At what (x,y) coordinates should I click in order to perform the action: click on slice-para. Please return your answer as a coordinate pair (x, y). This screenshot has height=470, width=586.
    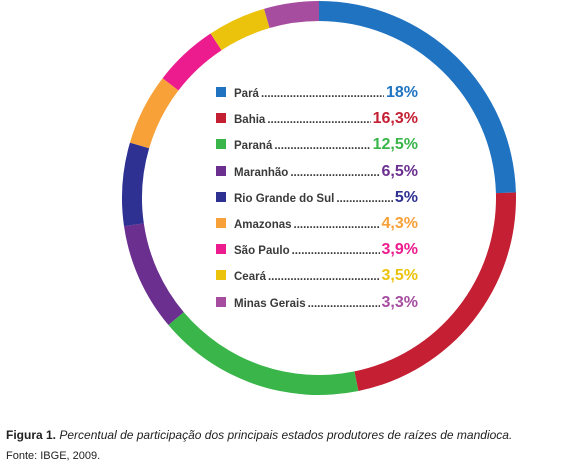
    Looking at the image, I should click on (417, 97).